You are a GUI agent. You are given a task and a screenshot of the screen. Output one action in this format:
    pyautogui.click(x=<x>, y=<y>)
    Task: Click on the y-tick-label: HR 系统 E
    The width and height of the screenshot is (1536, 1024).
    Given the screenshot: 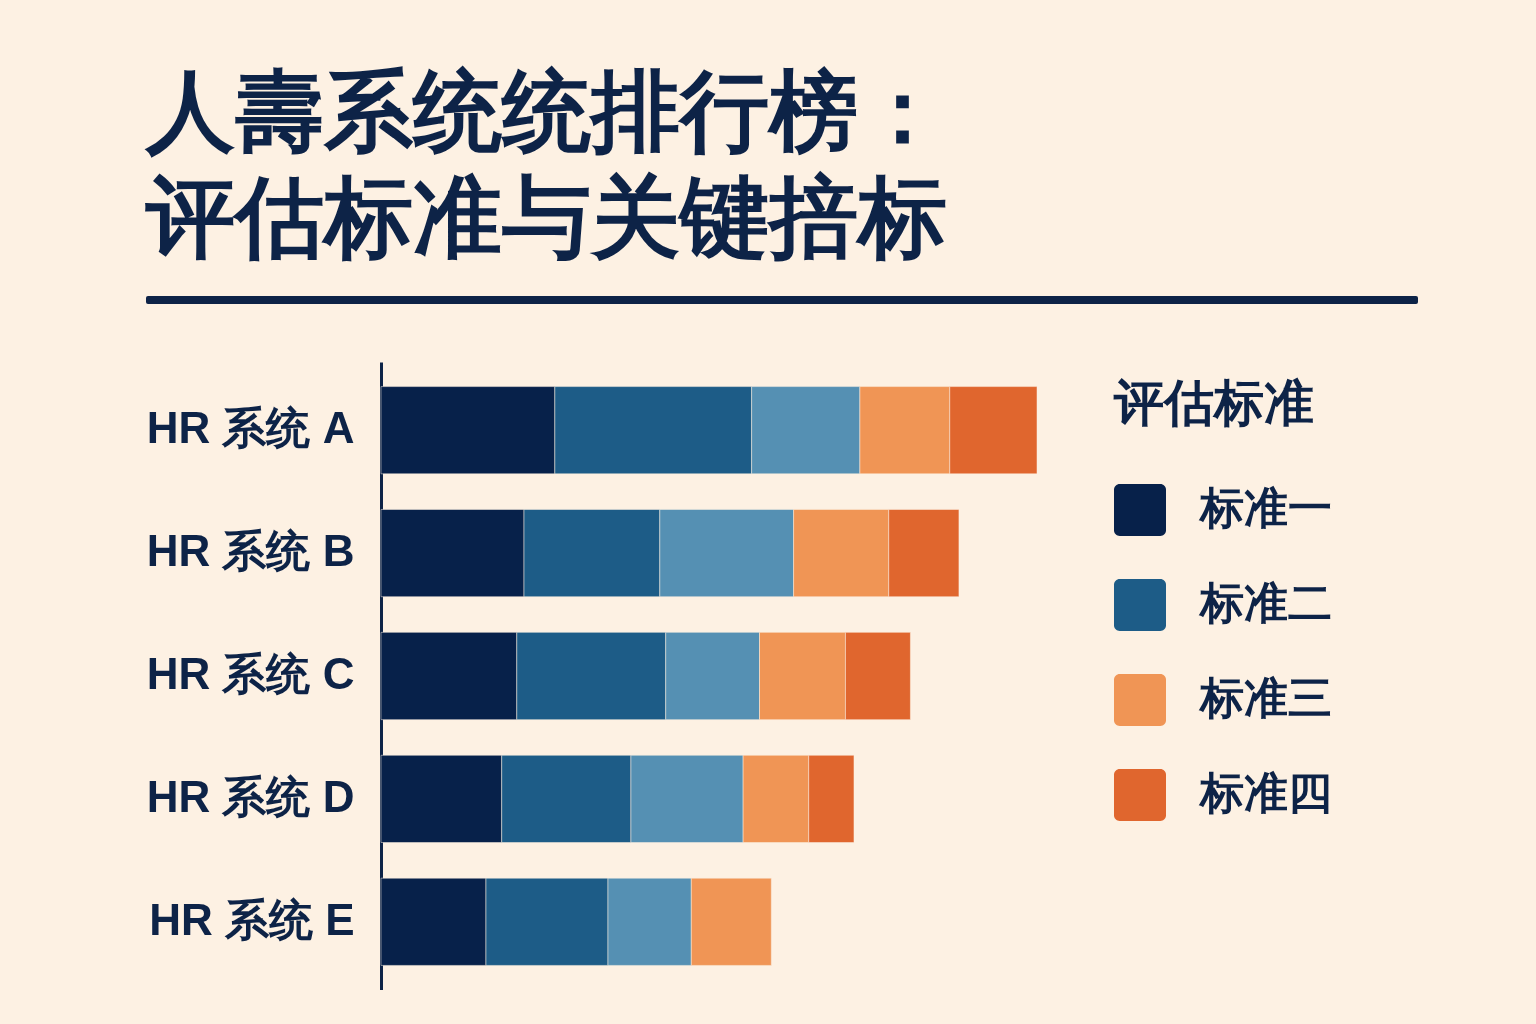 What is the action you would take?
    pyautogui.click(x=252, y=919)
    